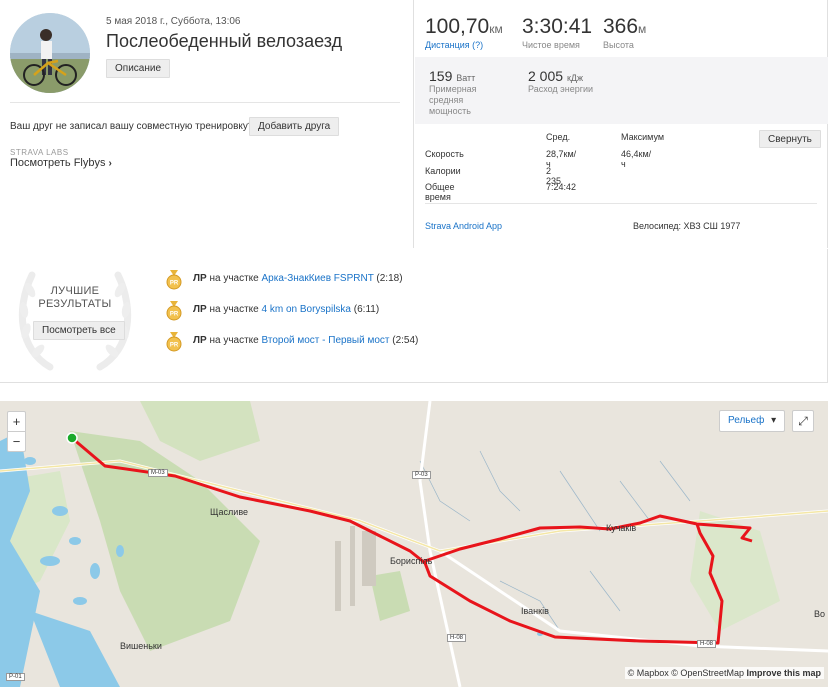 This screenshot has width=833, height=691. I want to click on device-app-link: Strava Android App, so click(464, 226).